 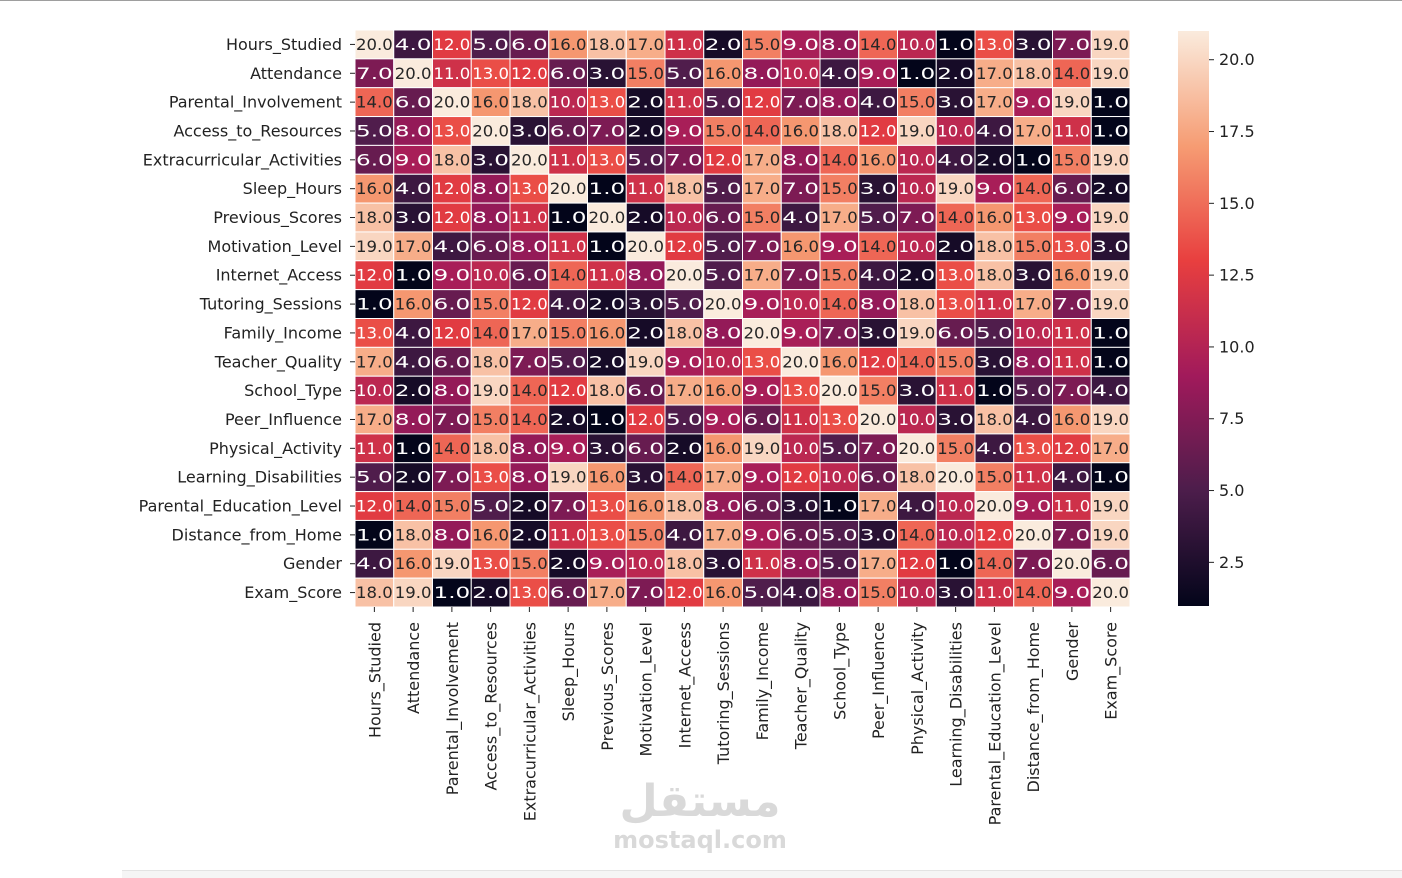 I want to click on colorbar-tick-label: 15.0, so click(x=1237, y=203).